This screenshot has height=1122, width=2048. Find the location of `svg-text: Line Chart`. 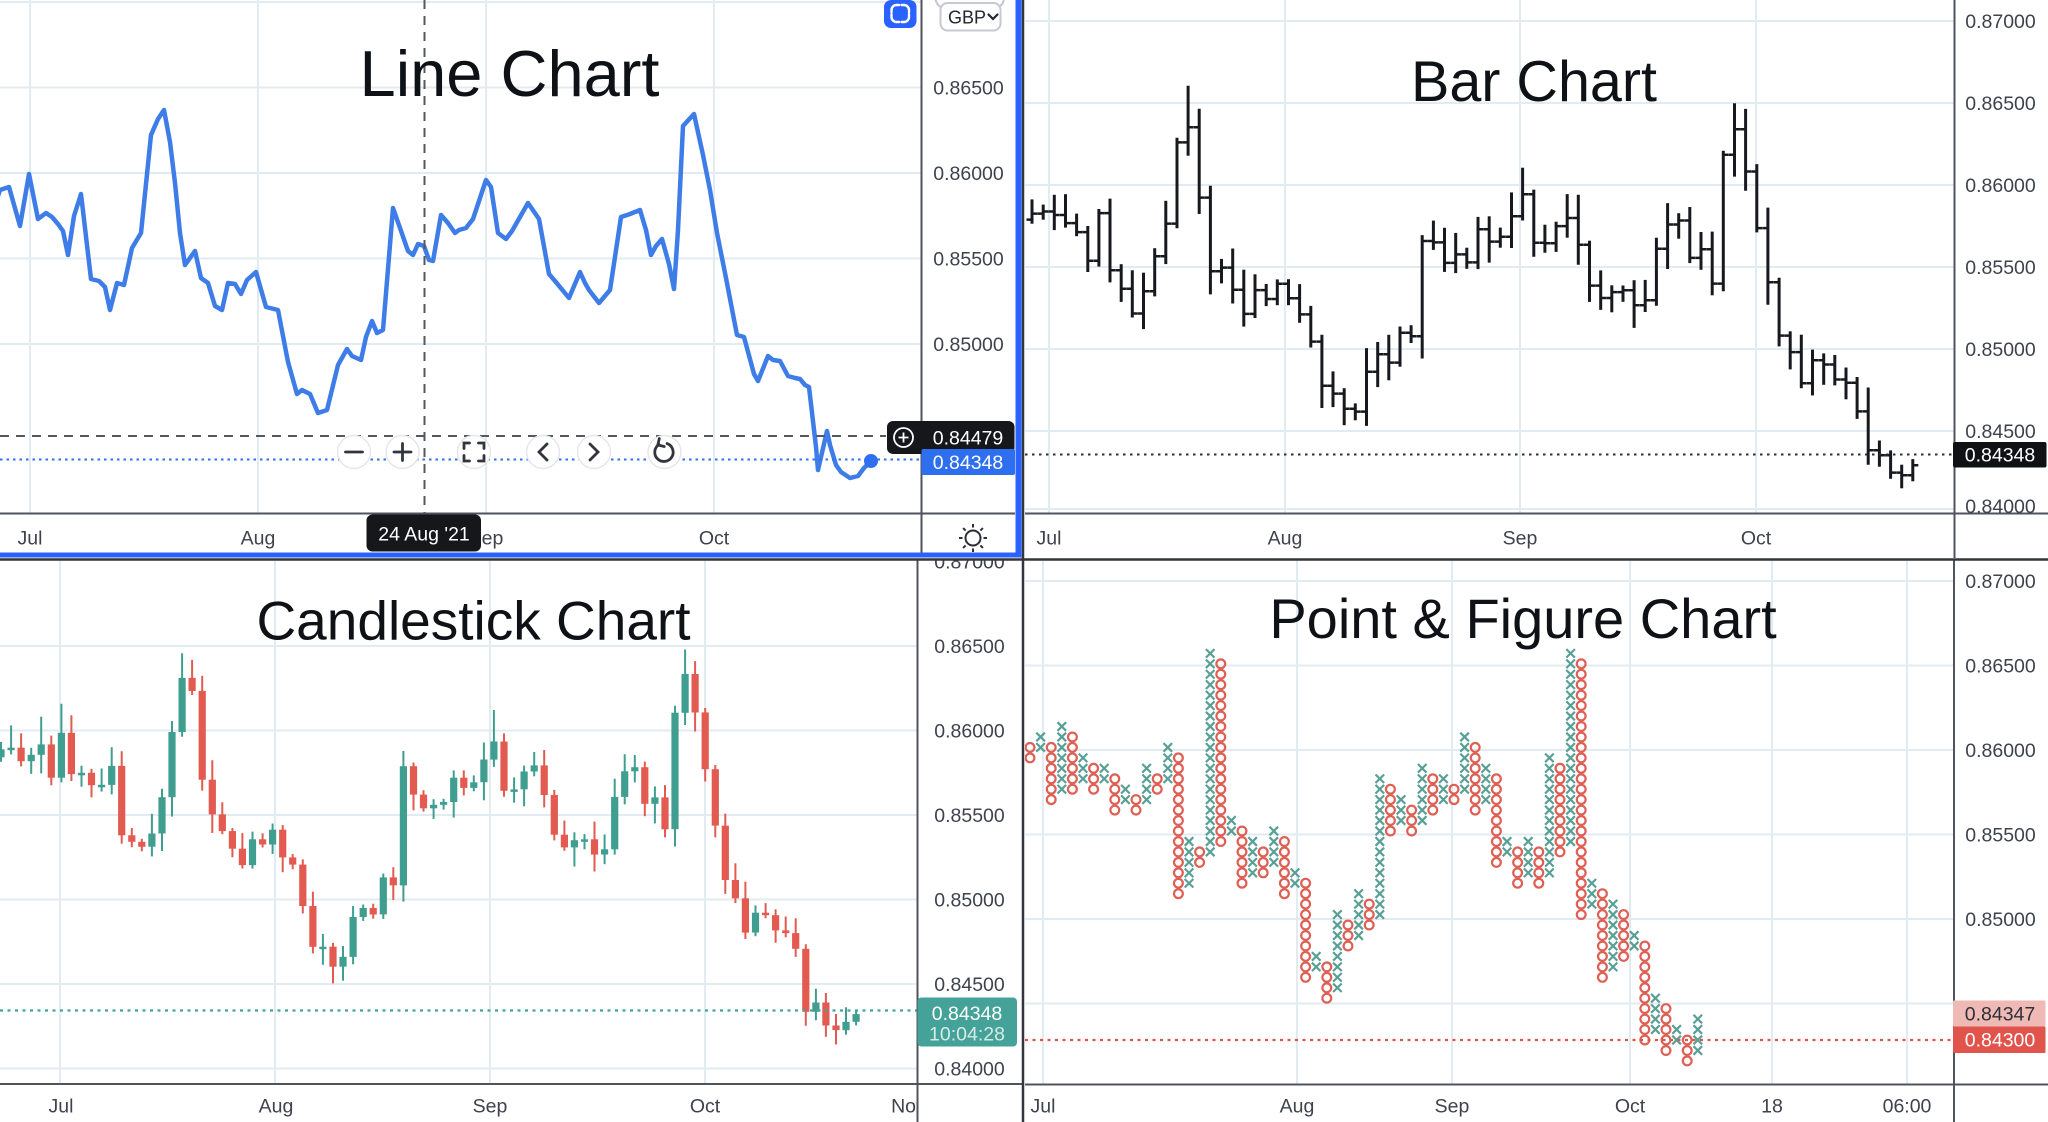

svg-text: Line Chart is located at coordinates (510, 73).